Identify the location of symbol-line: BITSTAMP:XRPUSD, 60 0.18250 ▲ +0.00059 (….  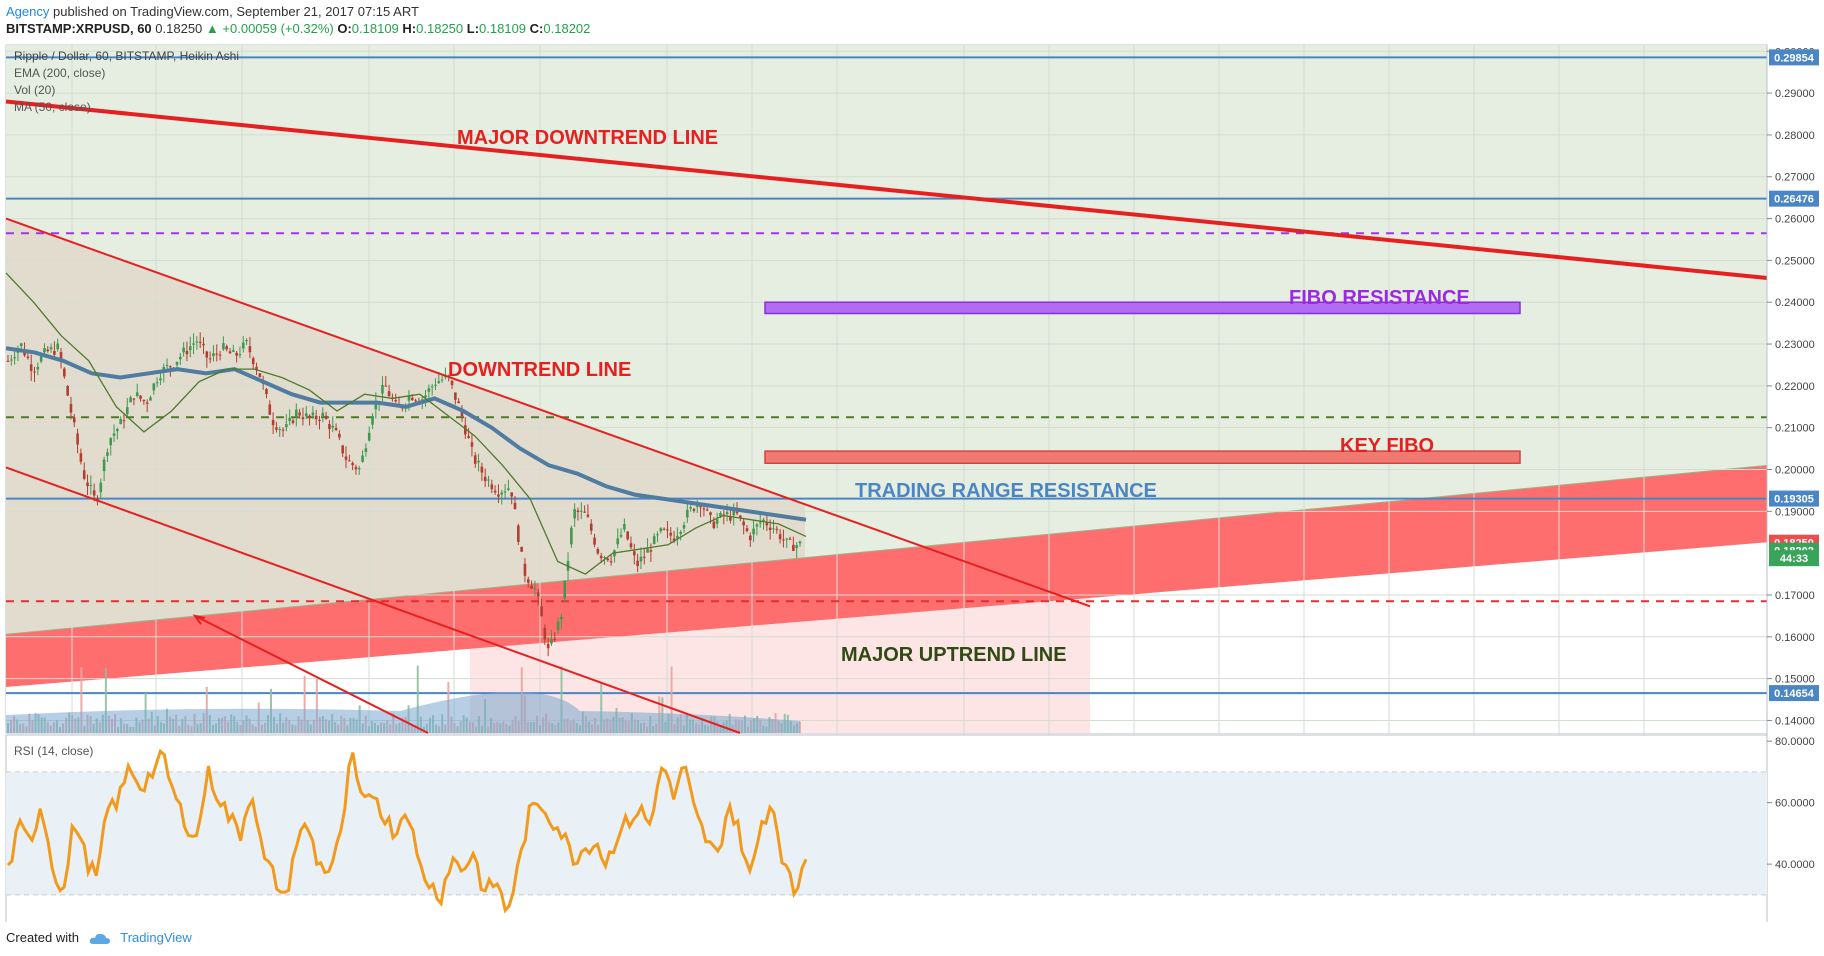
(298, 28).